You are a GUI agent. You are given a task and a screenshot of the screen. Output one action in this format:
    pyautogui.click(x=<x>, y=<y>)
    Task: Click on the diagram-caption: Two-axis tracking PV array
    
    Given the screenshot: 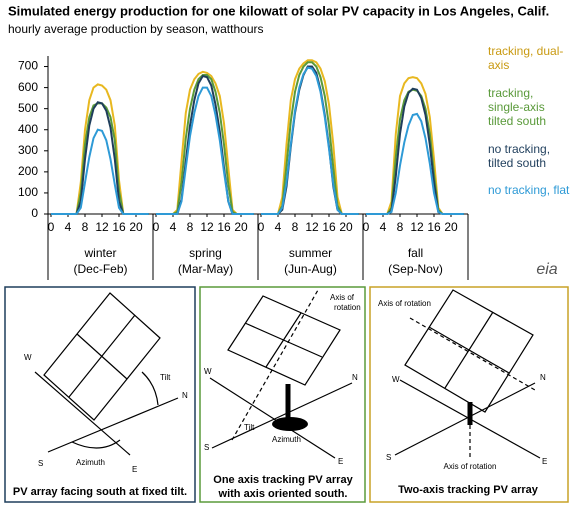 What is the action you would take?
    pyautogui.click(x=468, y=490)
    